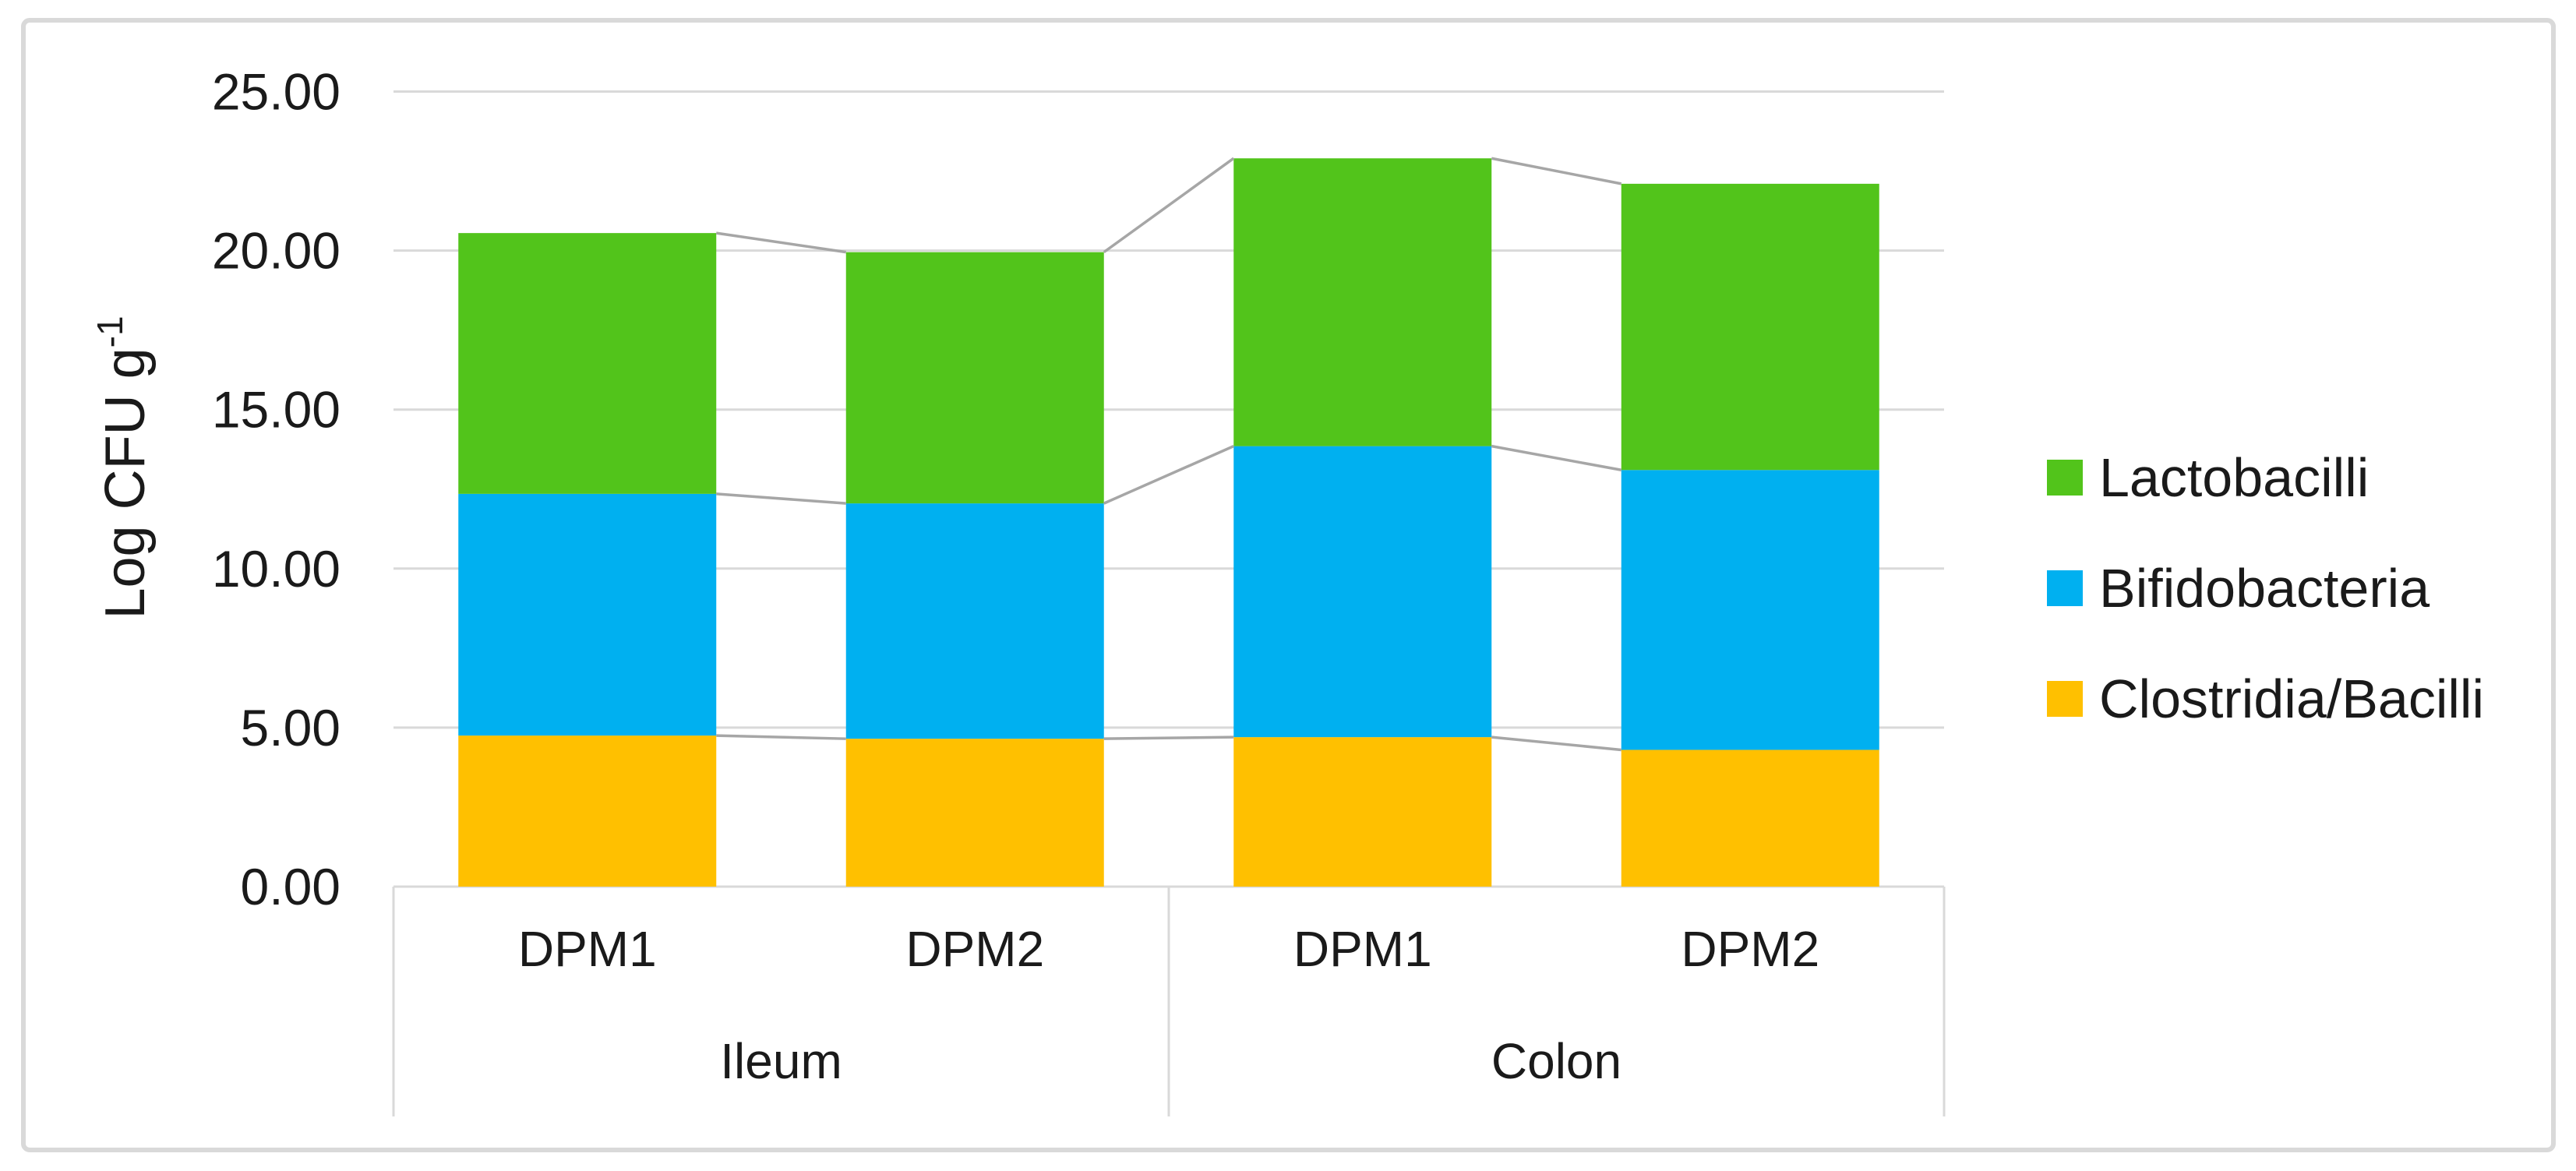  I want to click on category-axis: DPM1 DPM2 DPM1 DPM2 Ileum Colon, so click(1169, 1001).